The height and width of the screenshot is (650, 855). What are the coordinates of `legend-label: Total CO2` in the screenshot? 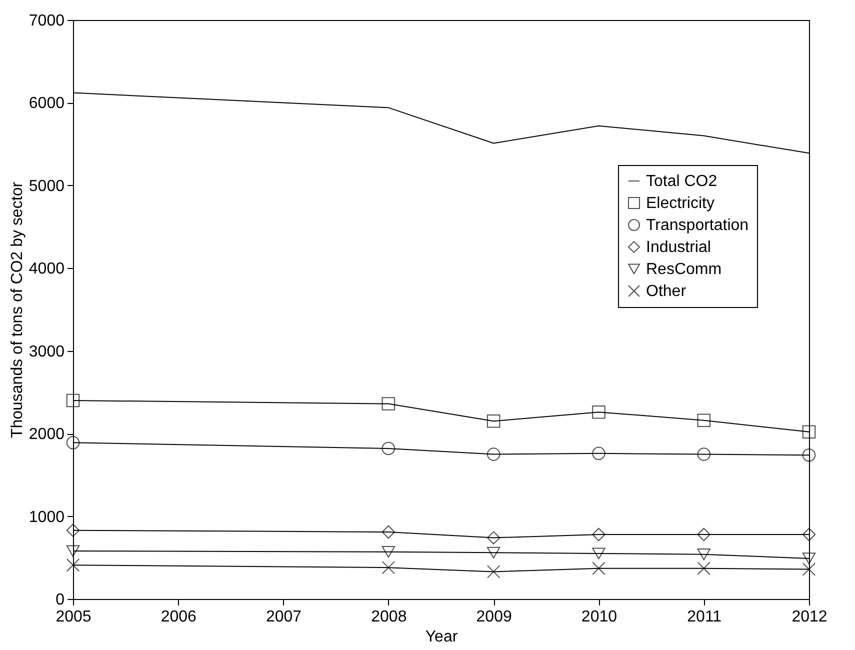 It's located at (682, 181).